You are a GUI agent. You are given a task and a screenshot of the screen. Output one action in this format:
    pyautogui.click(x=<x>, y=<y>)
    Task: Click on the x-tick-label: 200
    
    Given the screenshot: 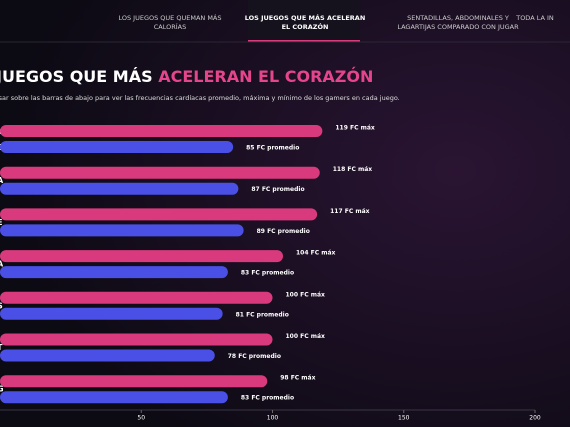 What is the action you would take?
    pyautogui.click(x=535, y=418)
    